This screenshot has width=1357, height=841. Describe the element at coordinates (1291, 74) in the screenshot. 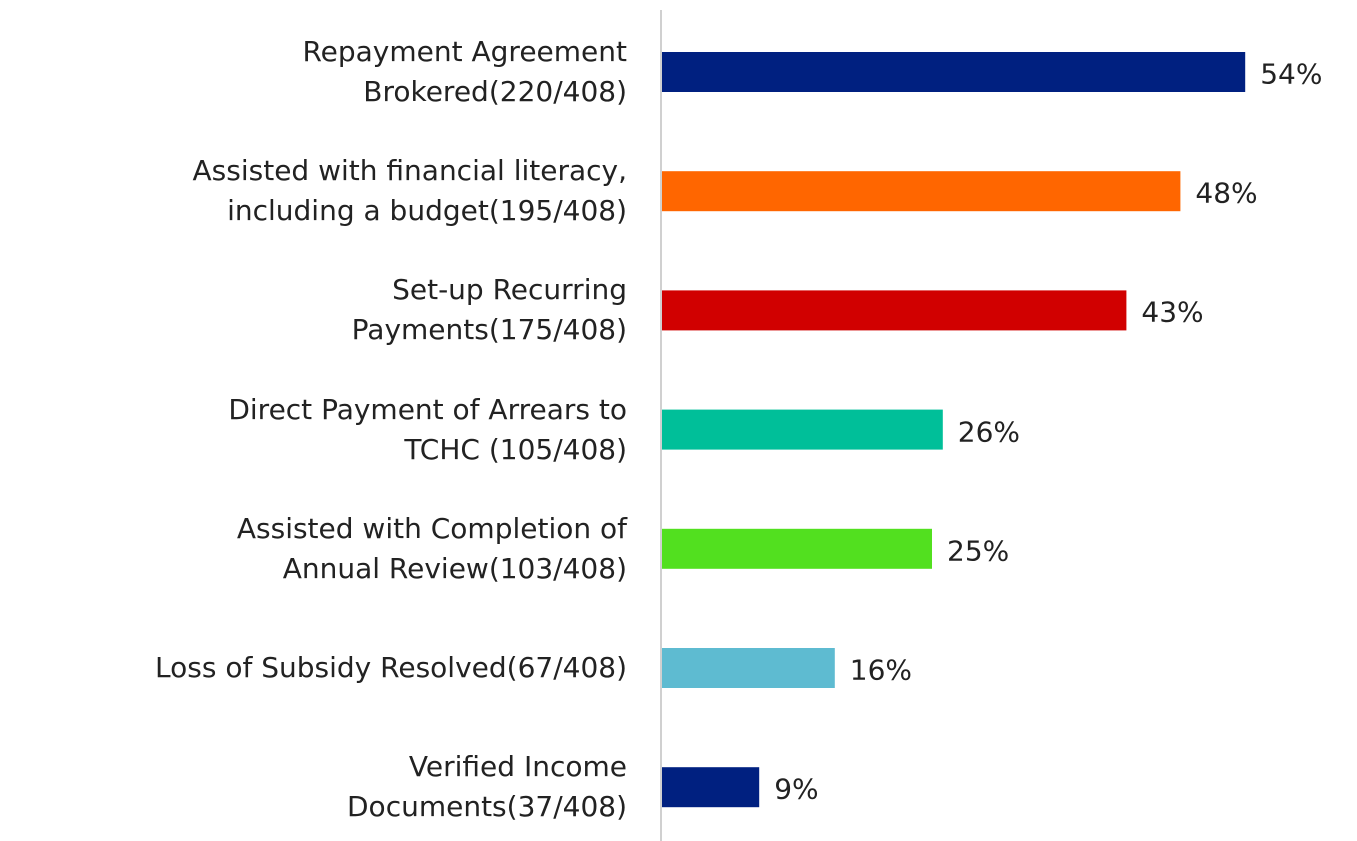

I see `value-label: 54%` at that location.